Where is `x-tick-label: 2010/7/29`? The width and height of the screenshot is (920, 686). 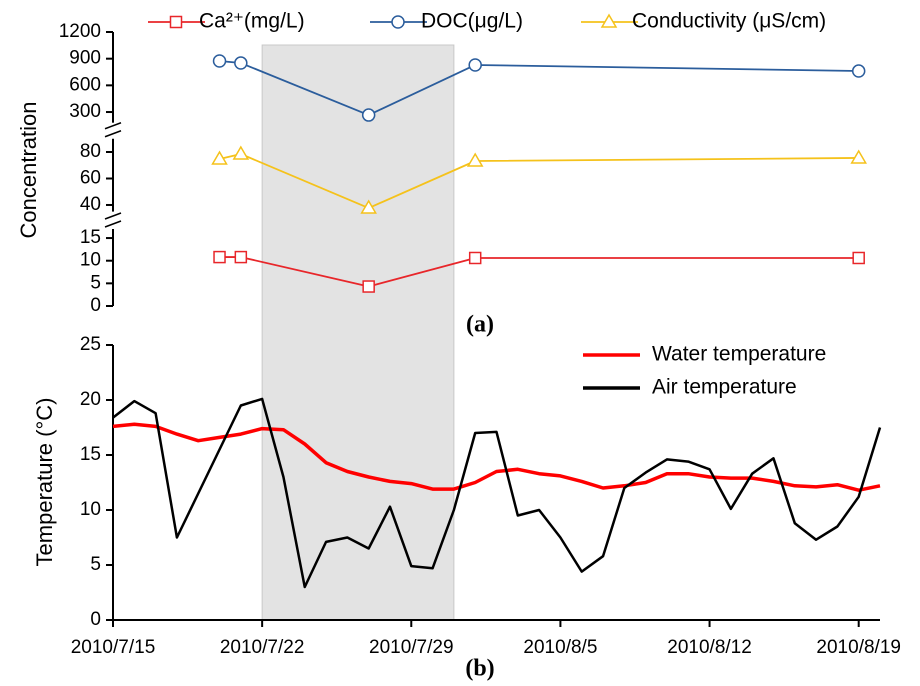 x-tick-label: 2010/7/29 is located at coordinates (411, 647).